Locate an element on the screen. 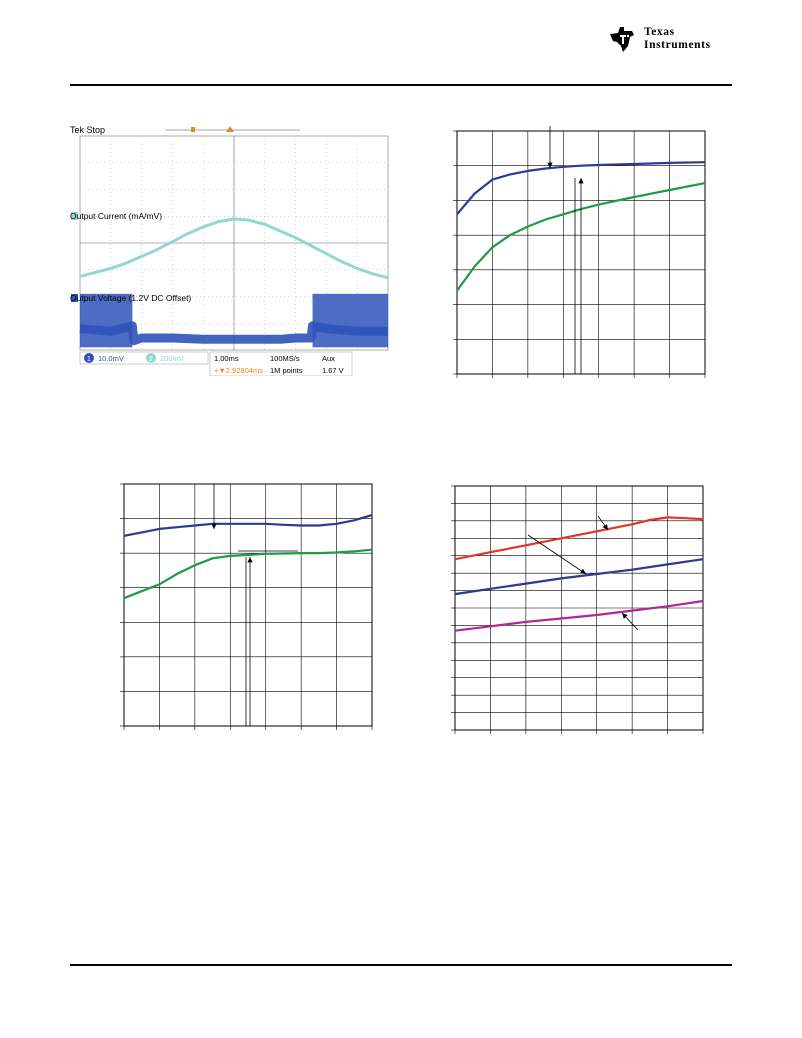 The height and width of the screenshot is (1038, 802). ti-logo: Texas Instruments is located at coordinates (671, 39).